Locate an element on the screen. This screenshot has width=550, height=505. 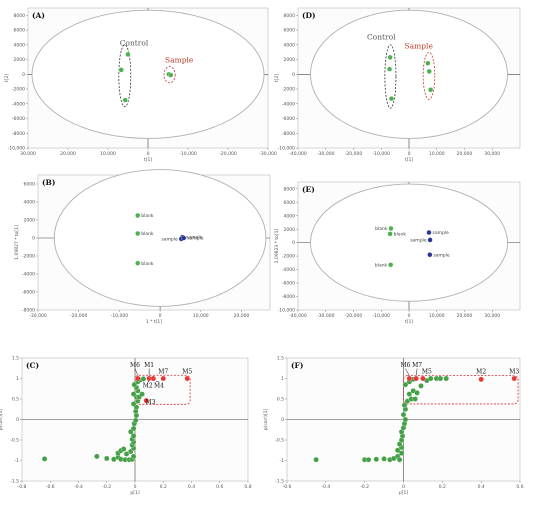
x-axis-label: 1 * t[1] is located at coordinates (154, 322).